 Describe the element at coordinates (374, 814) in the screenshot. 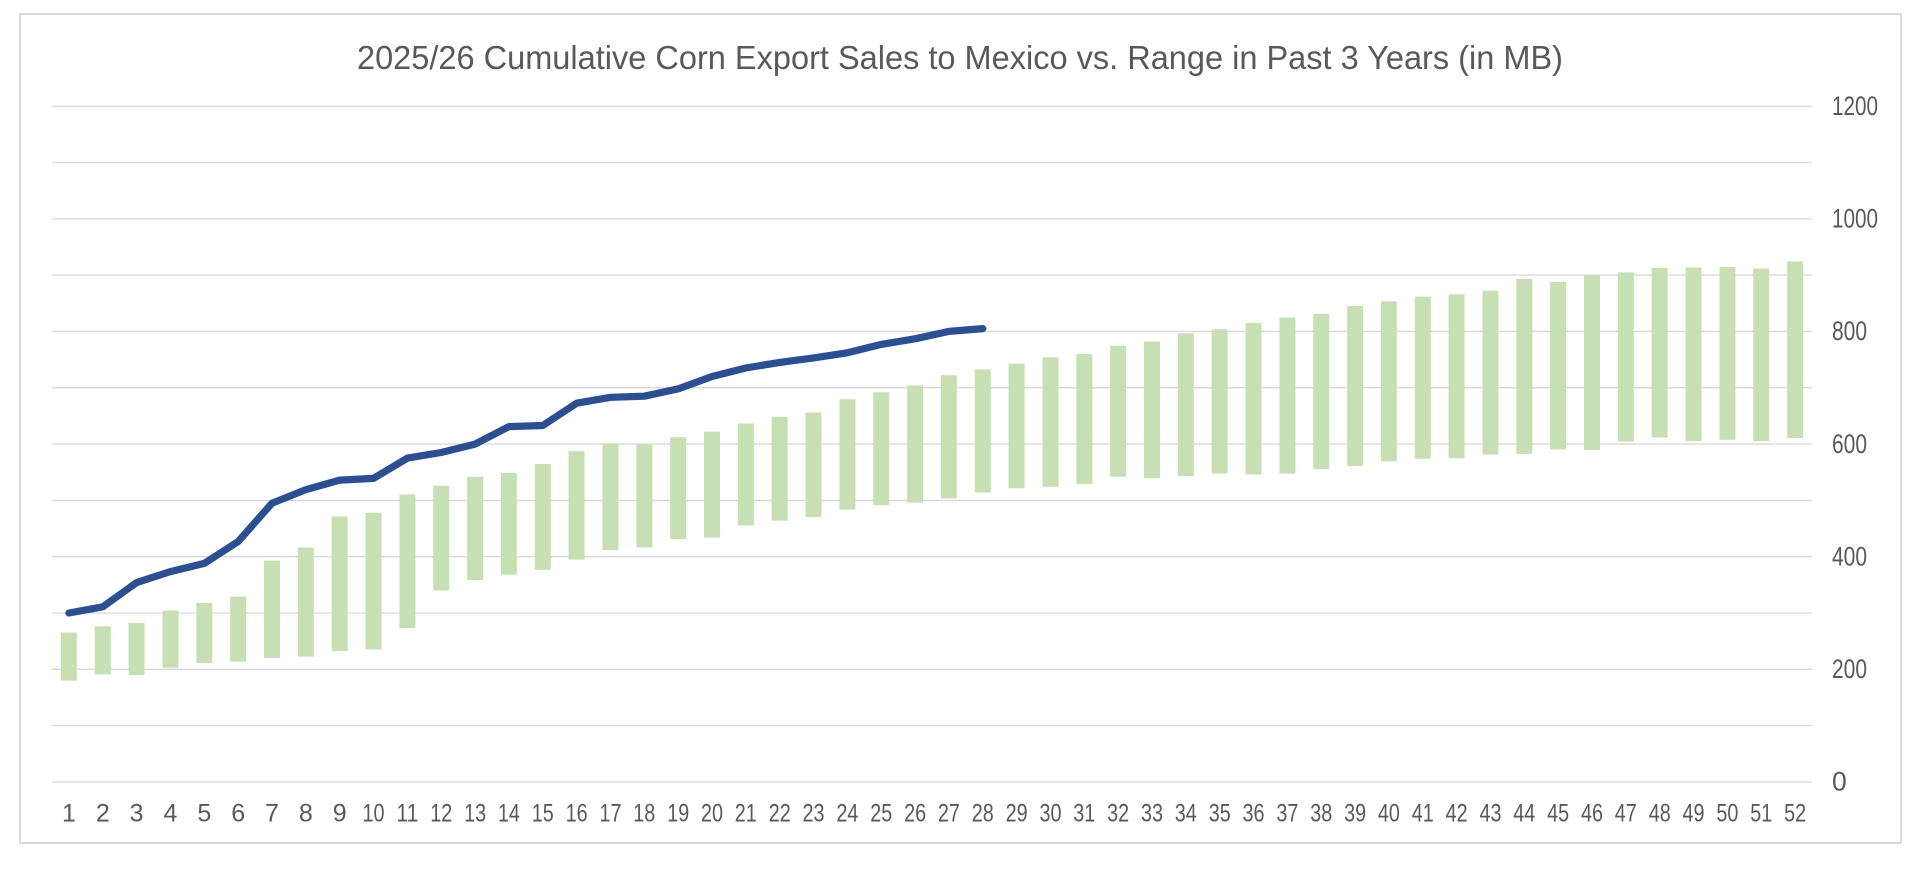

I see `svg-text: 10` at that location.